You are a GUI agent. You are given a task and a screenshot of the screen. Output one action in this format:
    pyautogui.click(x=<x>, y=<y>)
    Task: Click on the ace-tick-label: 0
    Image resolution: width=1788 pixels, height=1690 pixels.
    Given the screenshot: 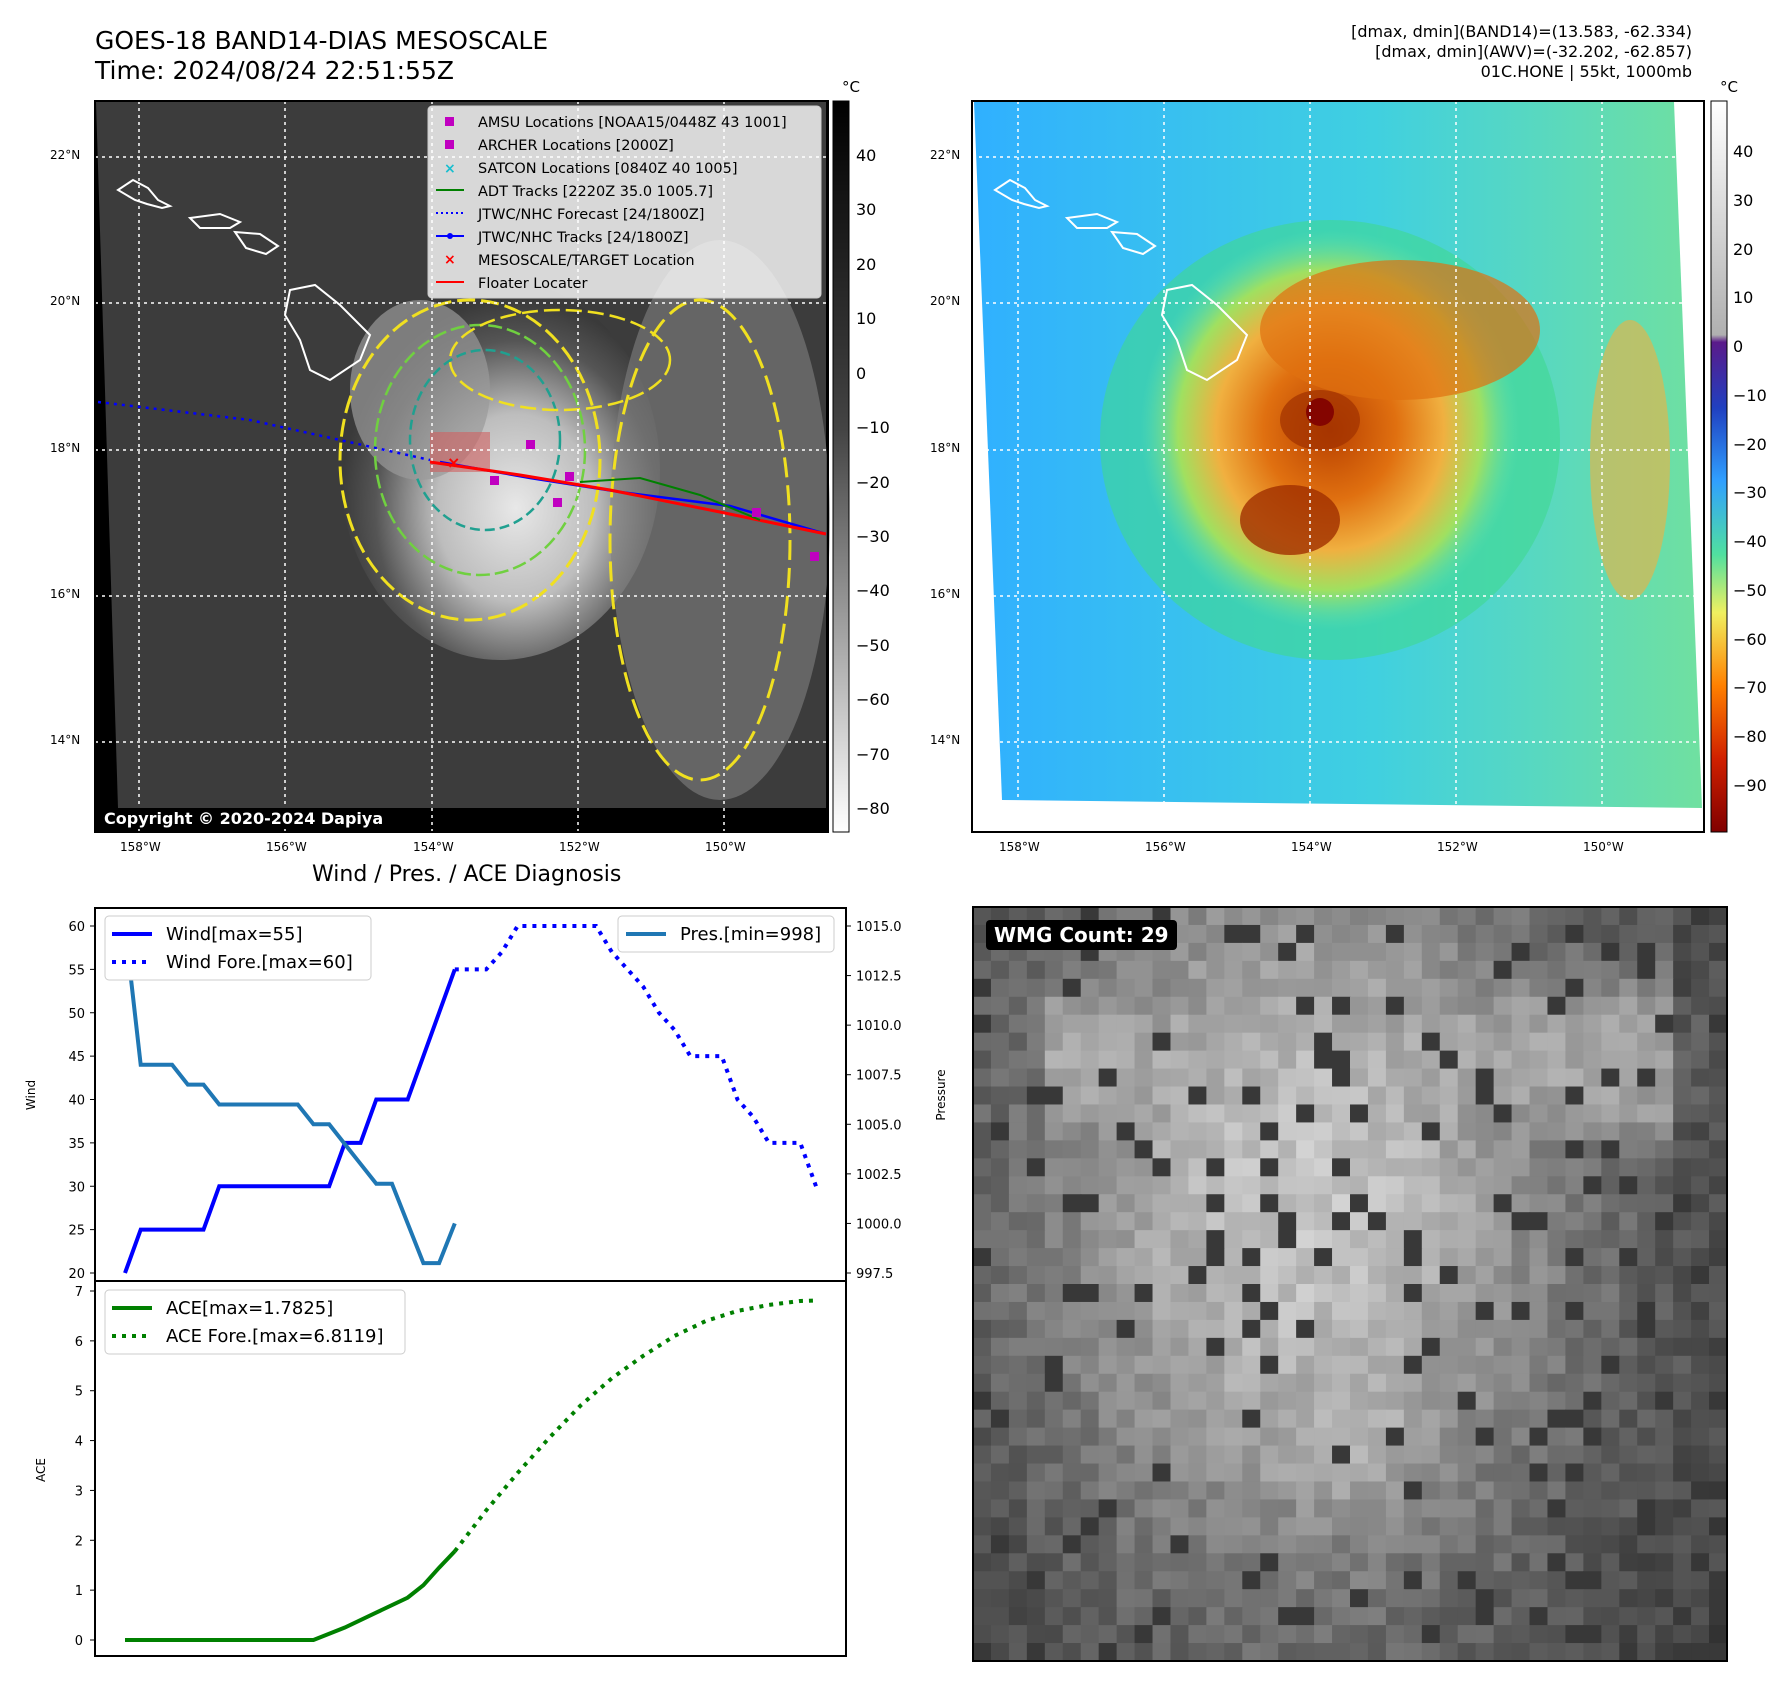 What is the action you would take?
    pyautogui.click(x=79, y=1641)
    